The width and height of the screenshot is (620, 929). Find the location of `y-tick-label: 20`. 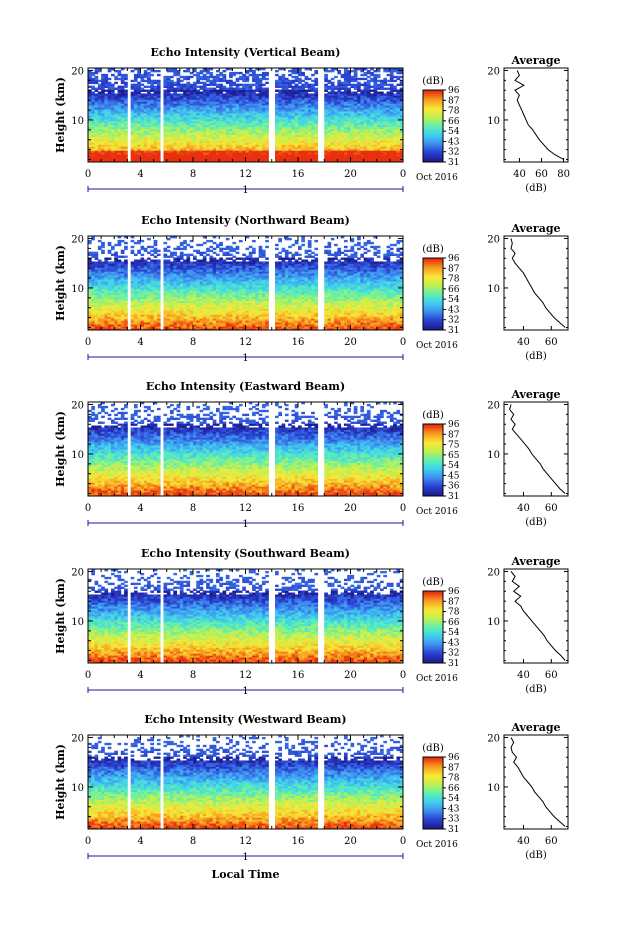

y-tick-label: 20 is located at coordinates (77, 71).